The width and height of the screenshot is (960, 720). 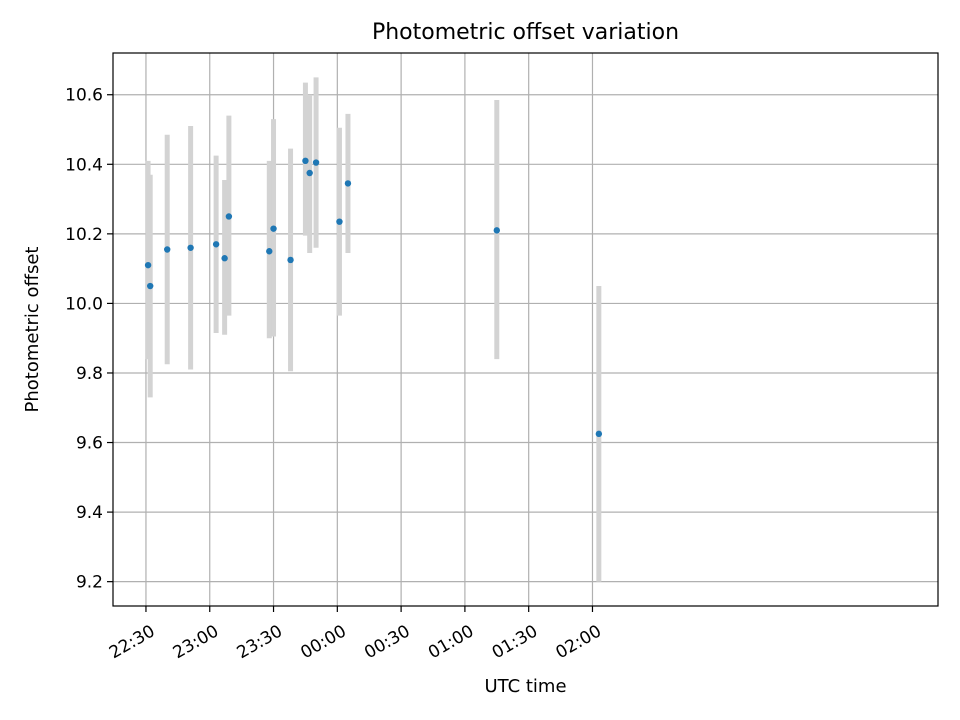 I want to click on y-tick-label: 10.4, so click(x=84, y=165).